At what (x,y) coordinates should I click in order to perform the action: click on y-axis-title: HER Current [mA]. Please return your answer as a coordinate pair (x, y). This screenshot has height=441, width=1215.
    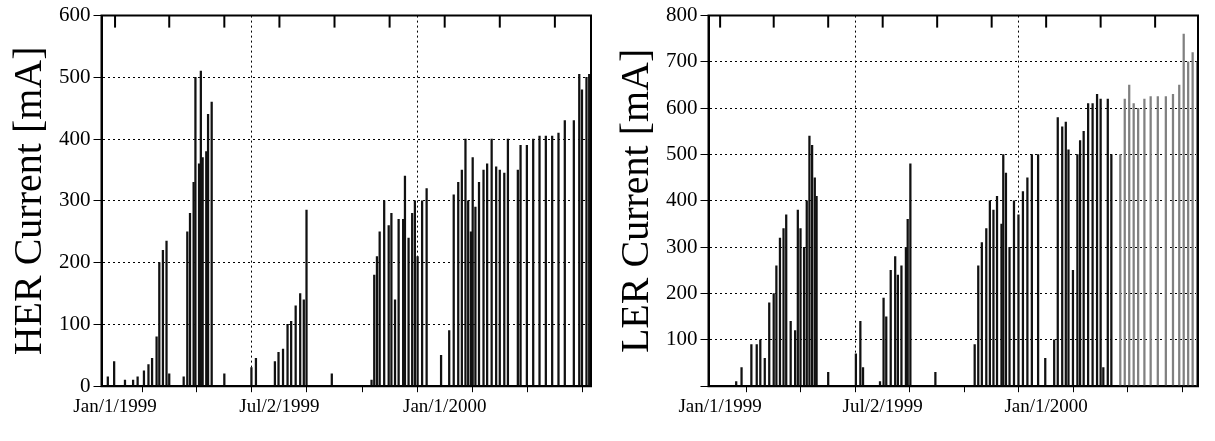
    Looking at the image, I should click on (27, 201).